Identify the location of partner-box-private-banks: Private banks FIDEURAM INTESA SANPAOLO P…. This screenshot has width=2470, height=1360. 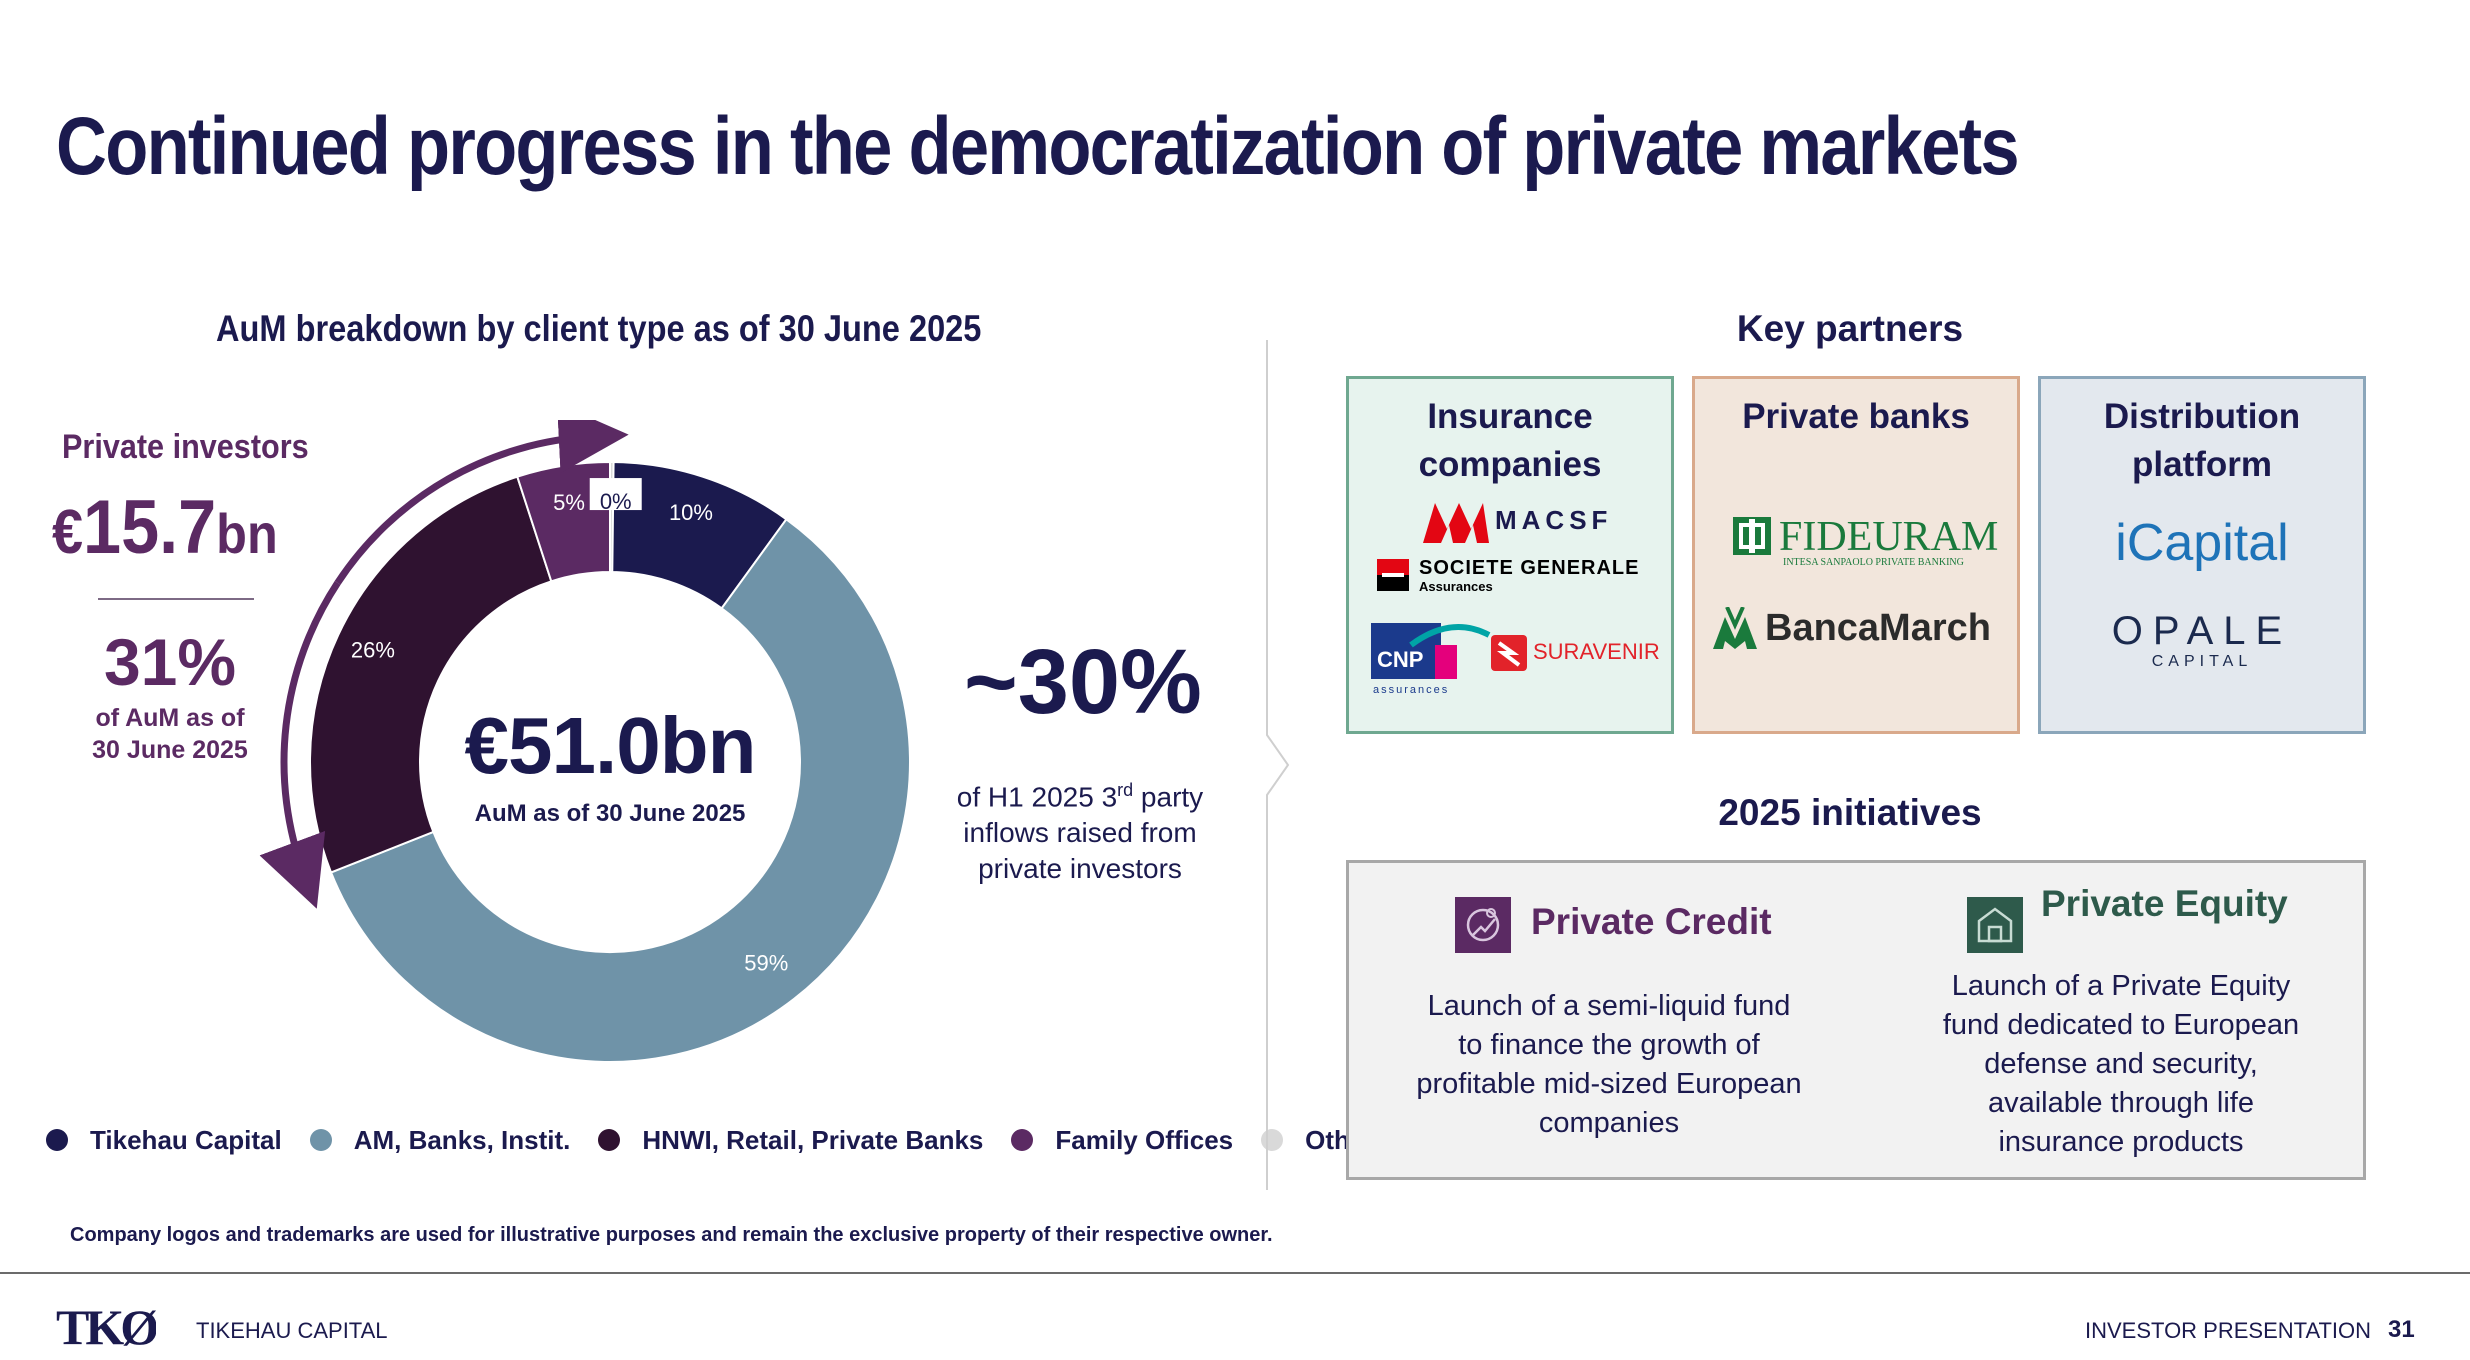
(1856, 555).